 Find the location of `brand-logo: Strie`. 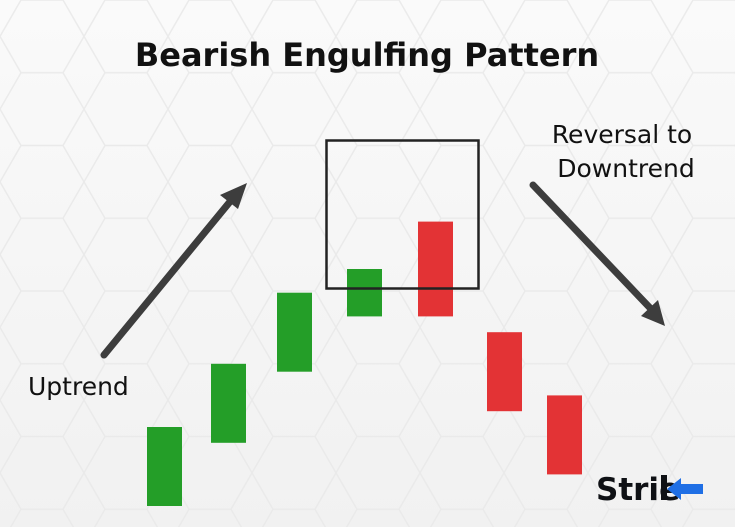

brand-logo: Strie is located at coordinates (649, 490).